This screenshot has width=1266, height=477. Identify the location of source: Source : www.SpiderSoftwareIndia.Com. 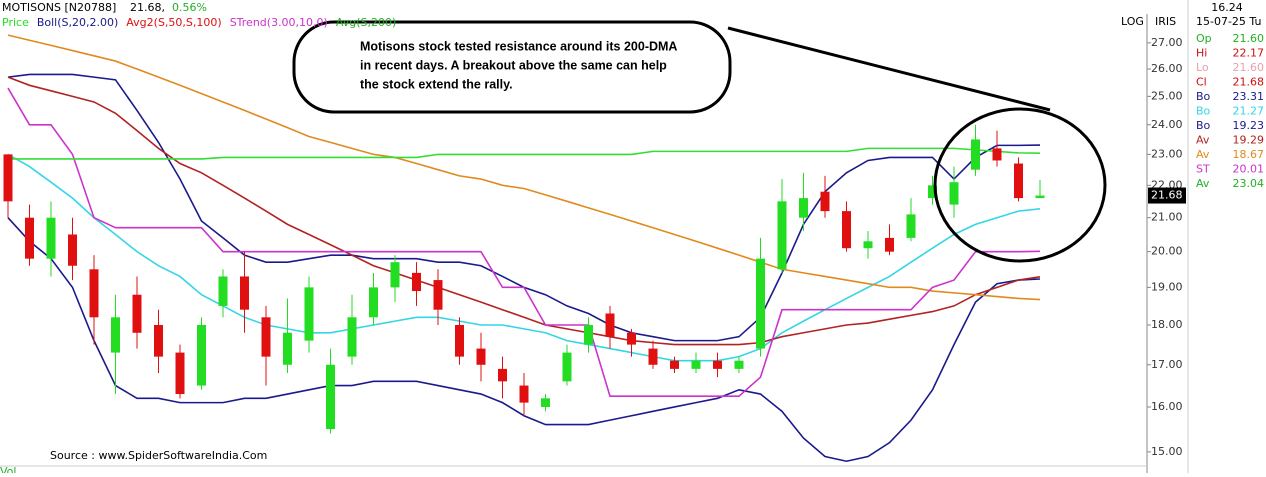
(158, 455).